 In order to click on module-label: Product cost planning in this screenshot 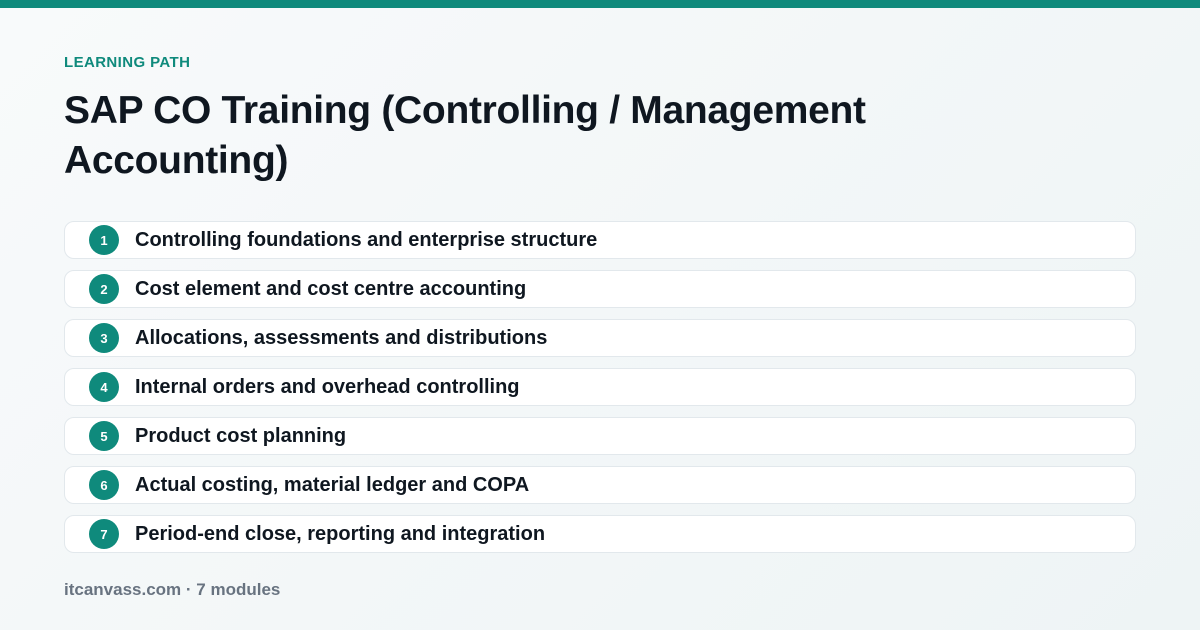, I will do `click(241, 435)`.